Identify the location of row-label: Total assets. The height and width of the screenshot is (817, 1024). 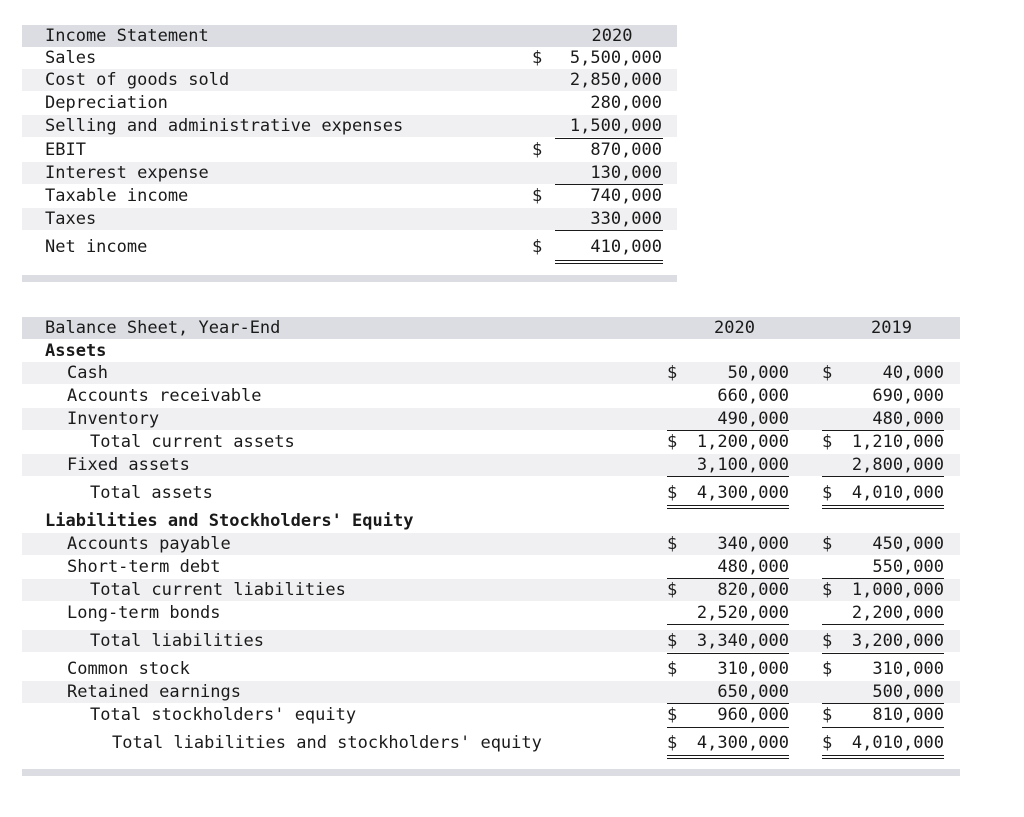
(151, 493).